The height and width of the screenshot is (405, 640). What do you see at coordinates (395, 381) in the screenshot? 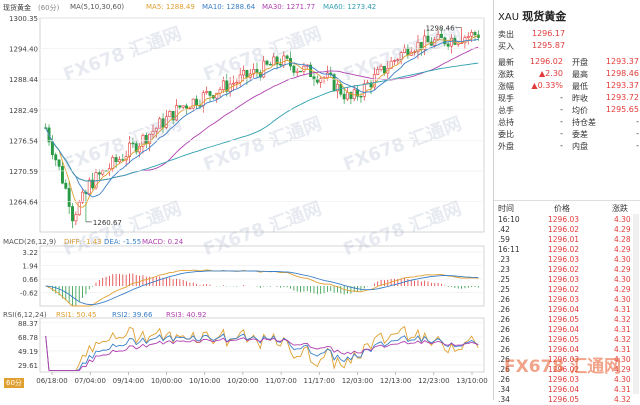
I see `x-tick-label: 12/13:00` at bounding box center [395, 381].